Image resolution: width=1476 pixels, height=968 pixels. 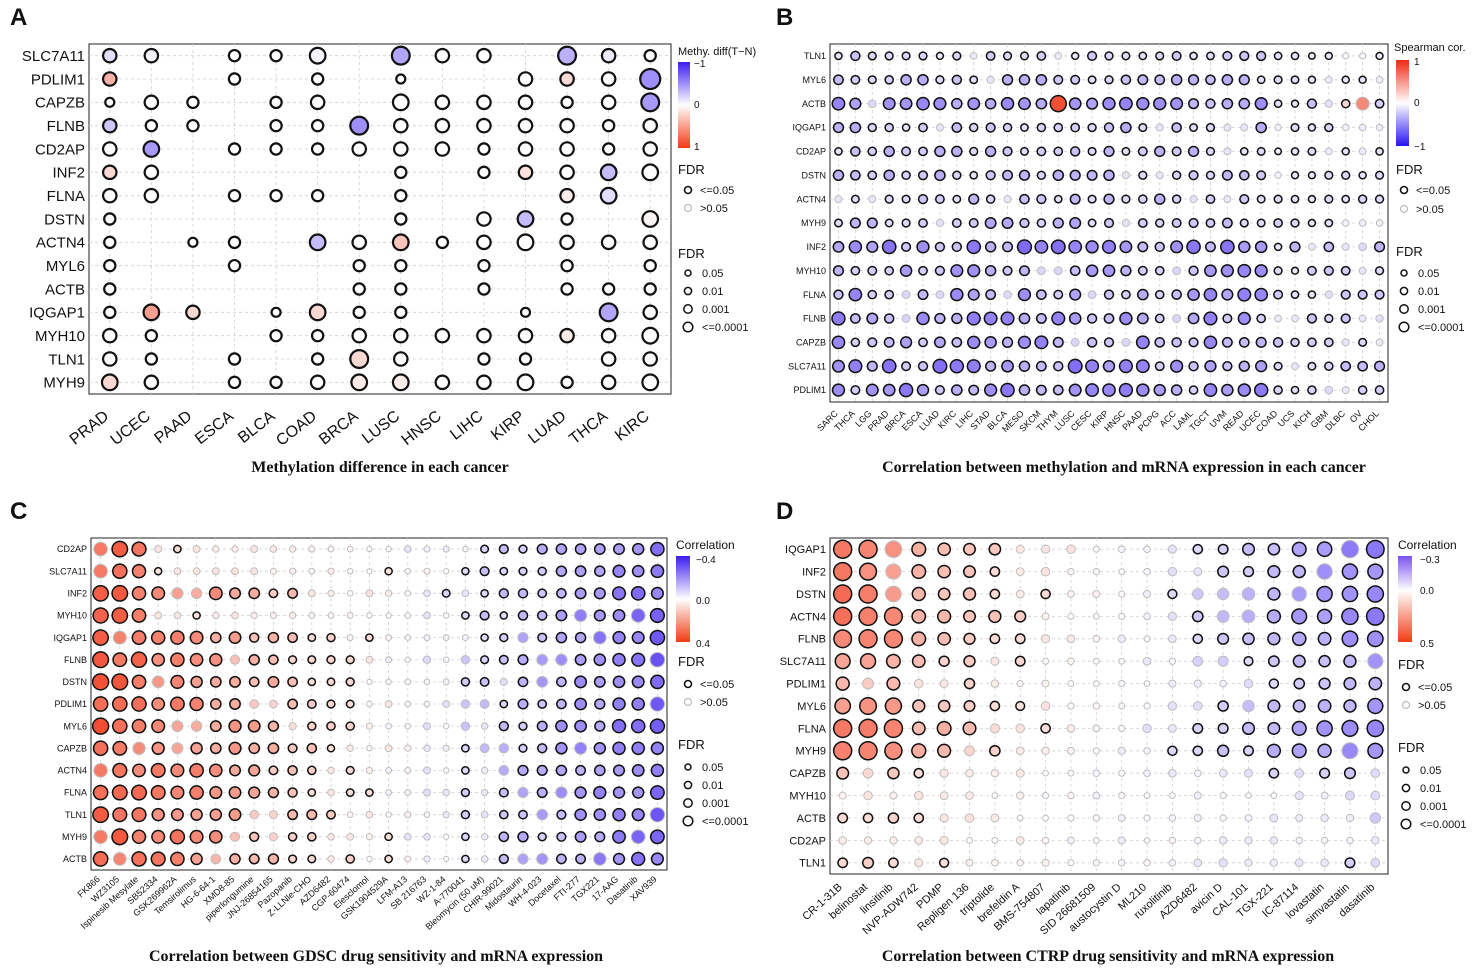 What do you see at coordinates (717, 191) in the screenshot?
I see `panel-a-sig-label: <=0.05` at bounding box center [717, 191].